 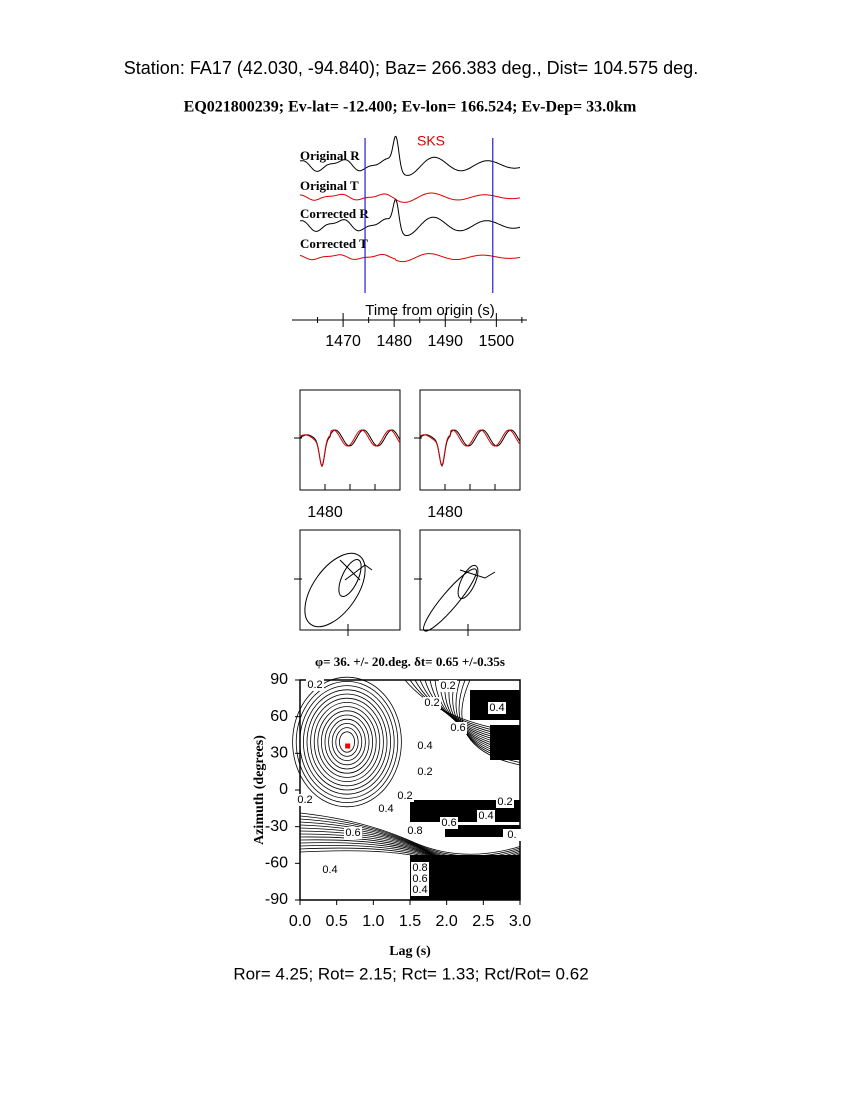 What do you see at coordinates (276, 863) in the screenshot?
I see `y-tick-label: -60` at bounding box center [276, 863].